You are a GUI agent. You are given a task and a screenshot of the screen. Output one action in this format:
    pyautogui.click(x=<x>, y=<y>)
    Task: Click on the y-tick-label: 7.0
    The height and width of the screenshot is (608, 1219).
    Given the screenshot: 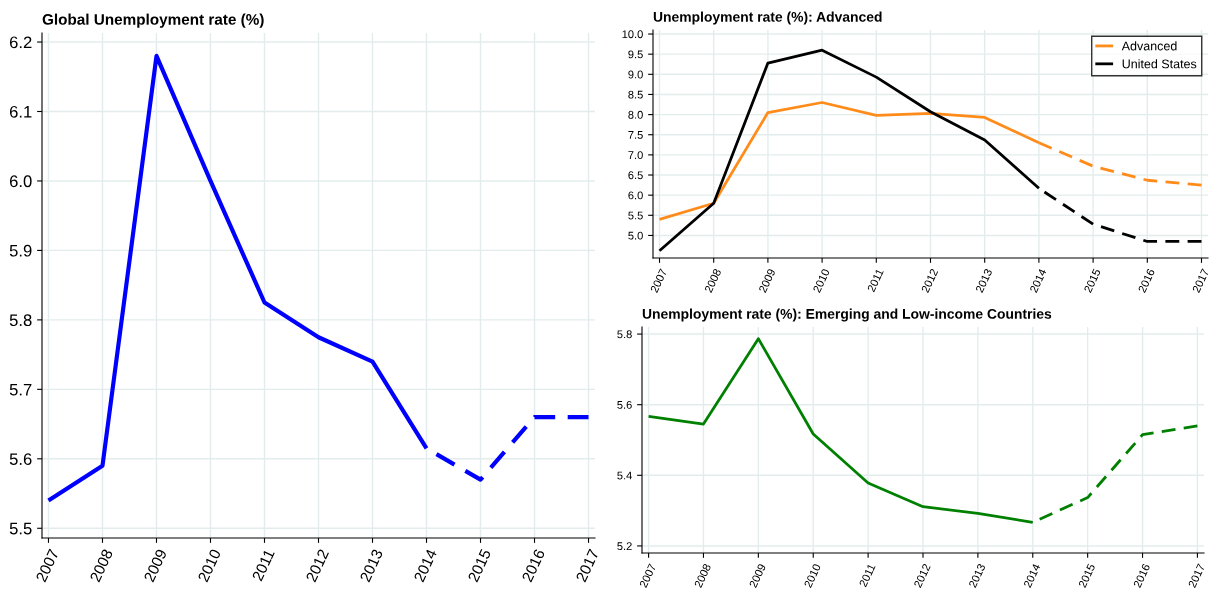 What is the action you would take?
    pyautogui.click(x=635, y=155)
    